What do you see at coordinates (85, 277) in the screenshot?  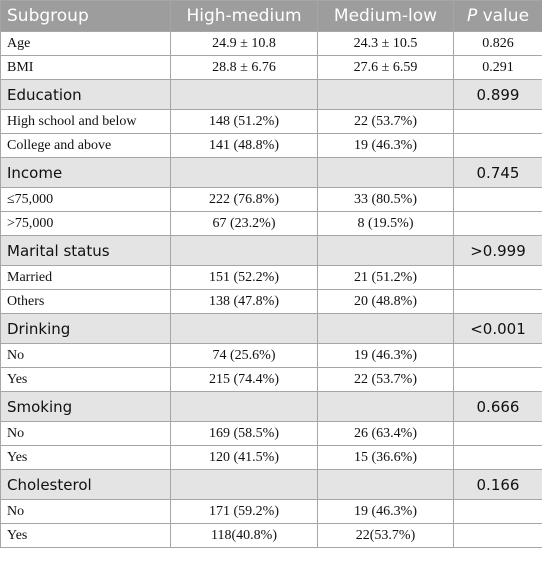 I see `cell: Married` at bounding box center [85, 277].